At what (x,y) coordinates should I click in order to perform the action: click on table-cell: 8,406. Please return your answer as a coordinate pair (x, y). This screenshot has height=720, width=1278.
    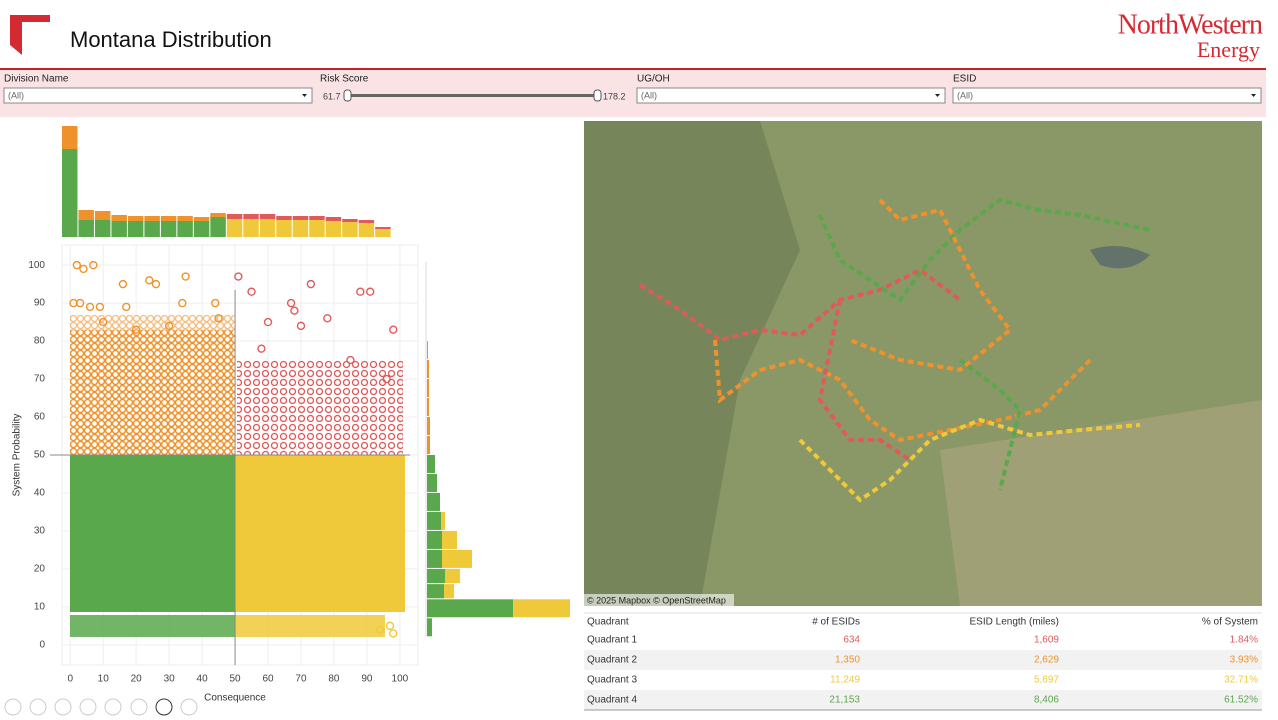
    Looking at the image, I should click on (1046, 700).